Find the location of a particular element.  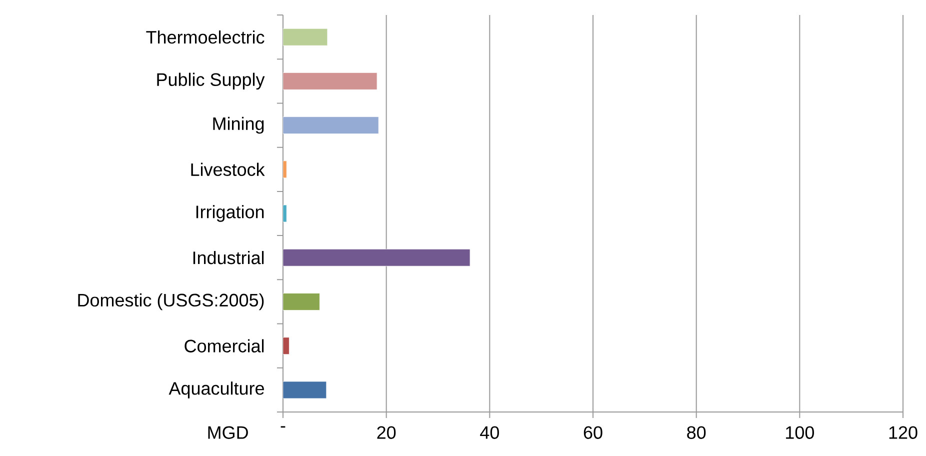

y-tick-label: Domestic (USGS:2005) is located at coordinates (171, 301).